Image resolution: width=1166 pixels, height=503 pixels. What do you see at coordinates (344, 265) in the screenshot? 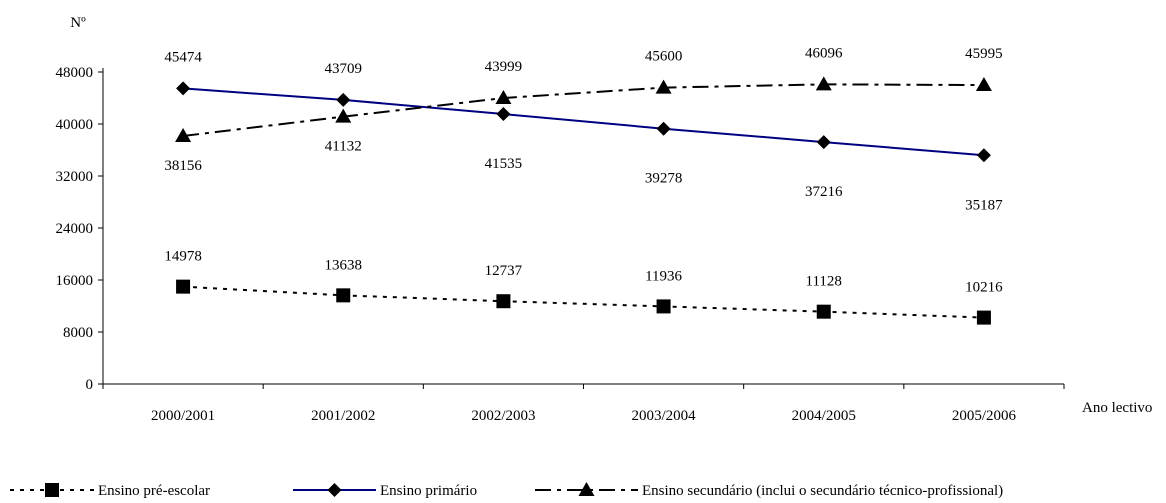
I see `data-label: 13638` at bounding box center [344, 265].